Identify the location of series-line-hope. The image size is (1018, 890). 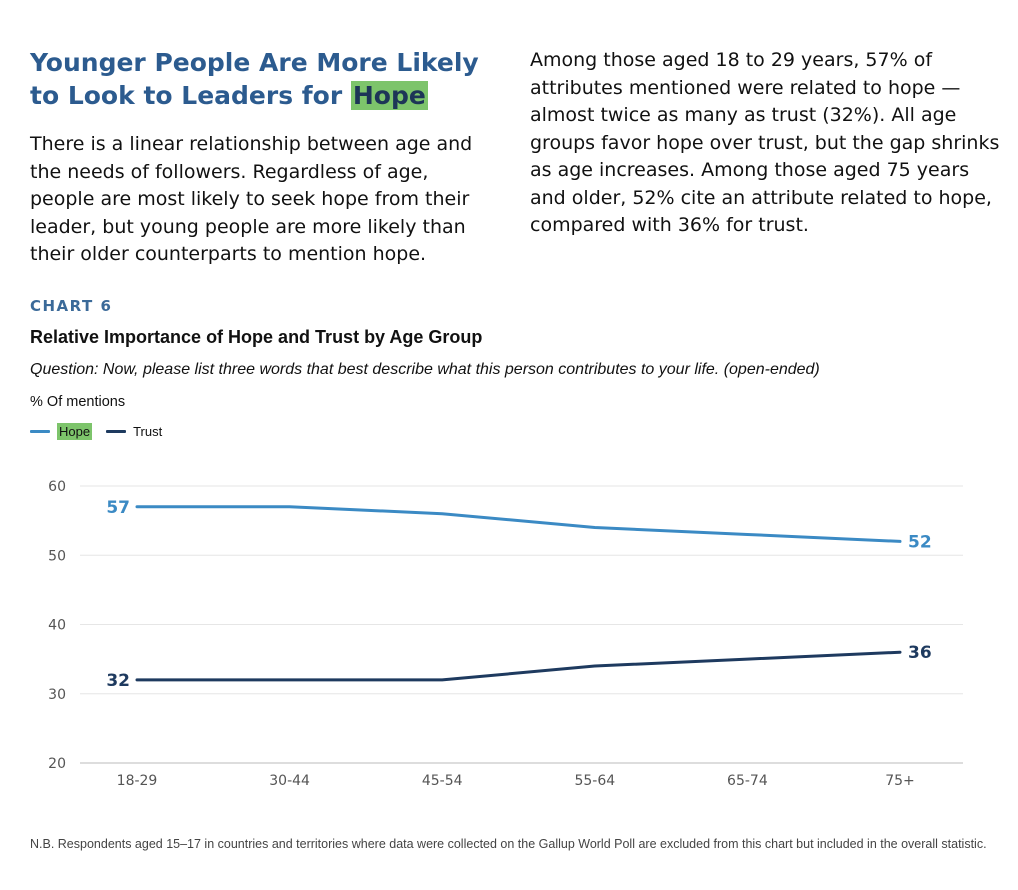
(518, 524).